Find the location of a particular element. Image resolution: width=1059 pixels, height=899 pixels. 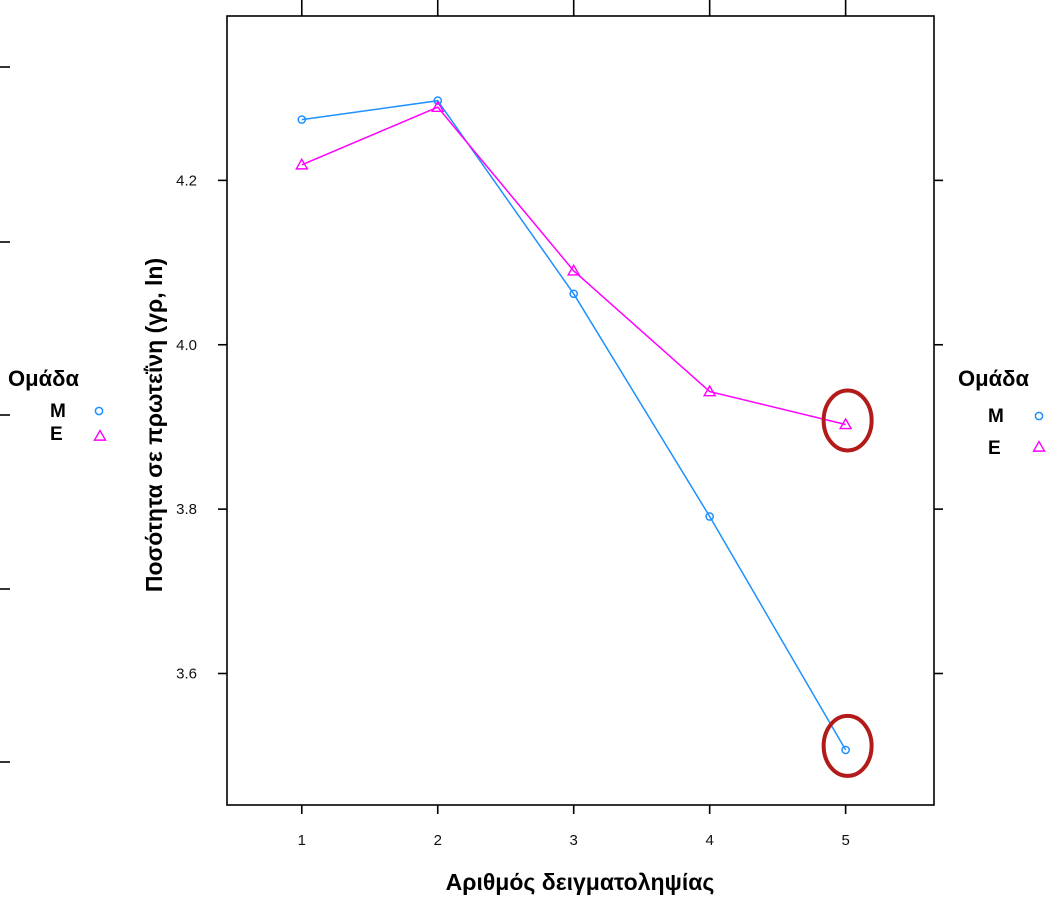

x-tick-label-5: 5 is located at coordinates (845, 840).